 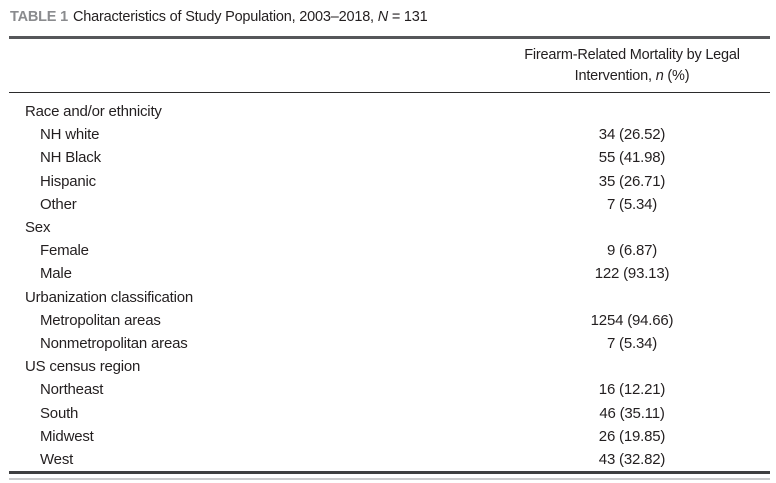 What do you see at coordinates (389, 250) in the screenshot?
I see `table-row: Female 9 (6.87)` at bounding box center [389, 250].